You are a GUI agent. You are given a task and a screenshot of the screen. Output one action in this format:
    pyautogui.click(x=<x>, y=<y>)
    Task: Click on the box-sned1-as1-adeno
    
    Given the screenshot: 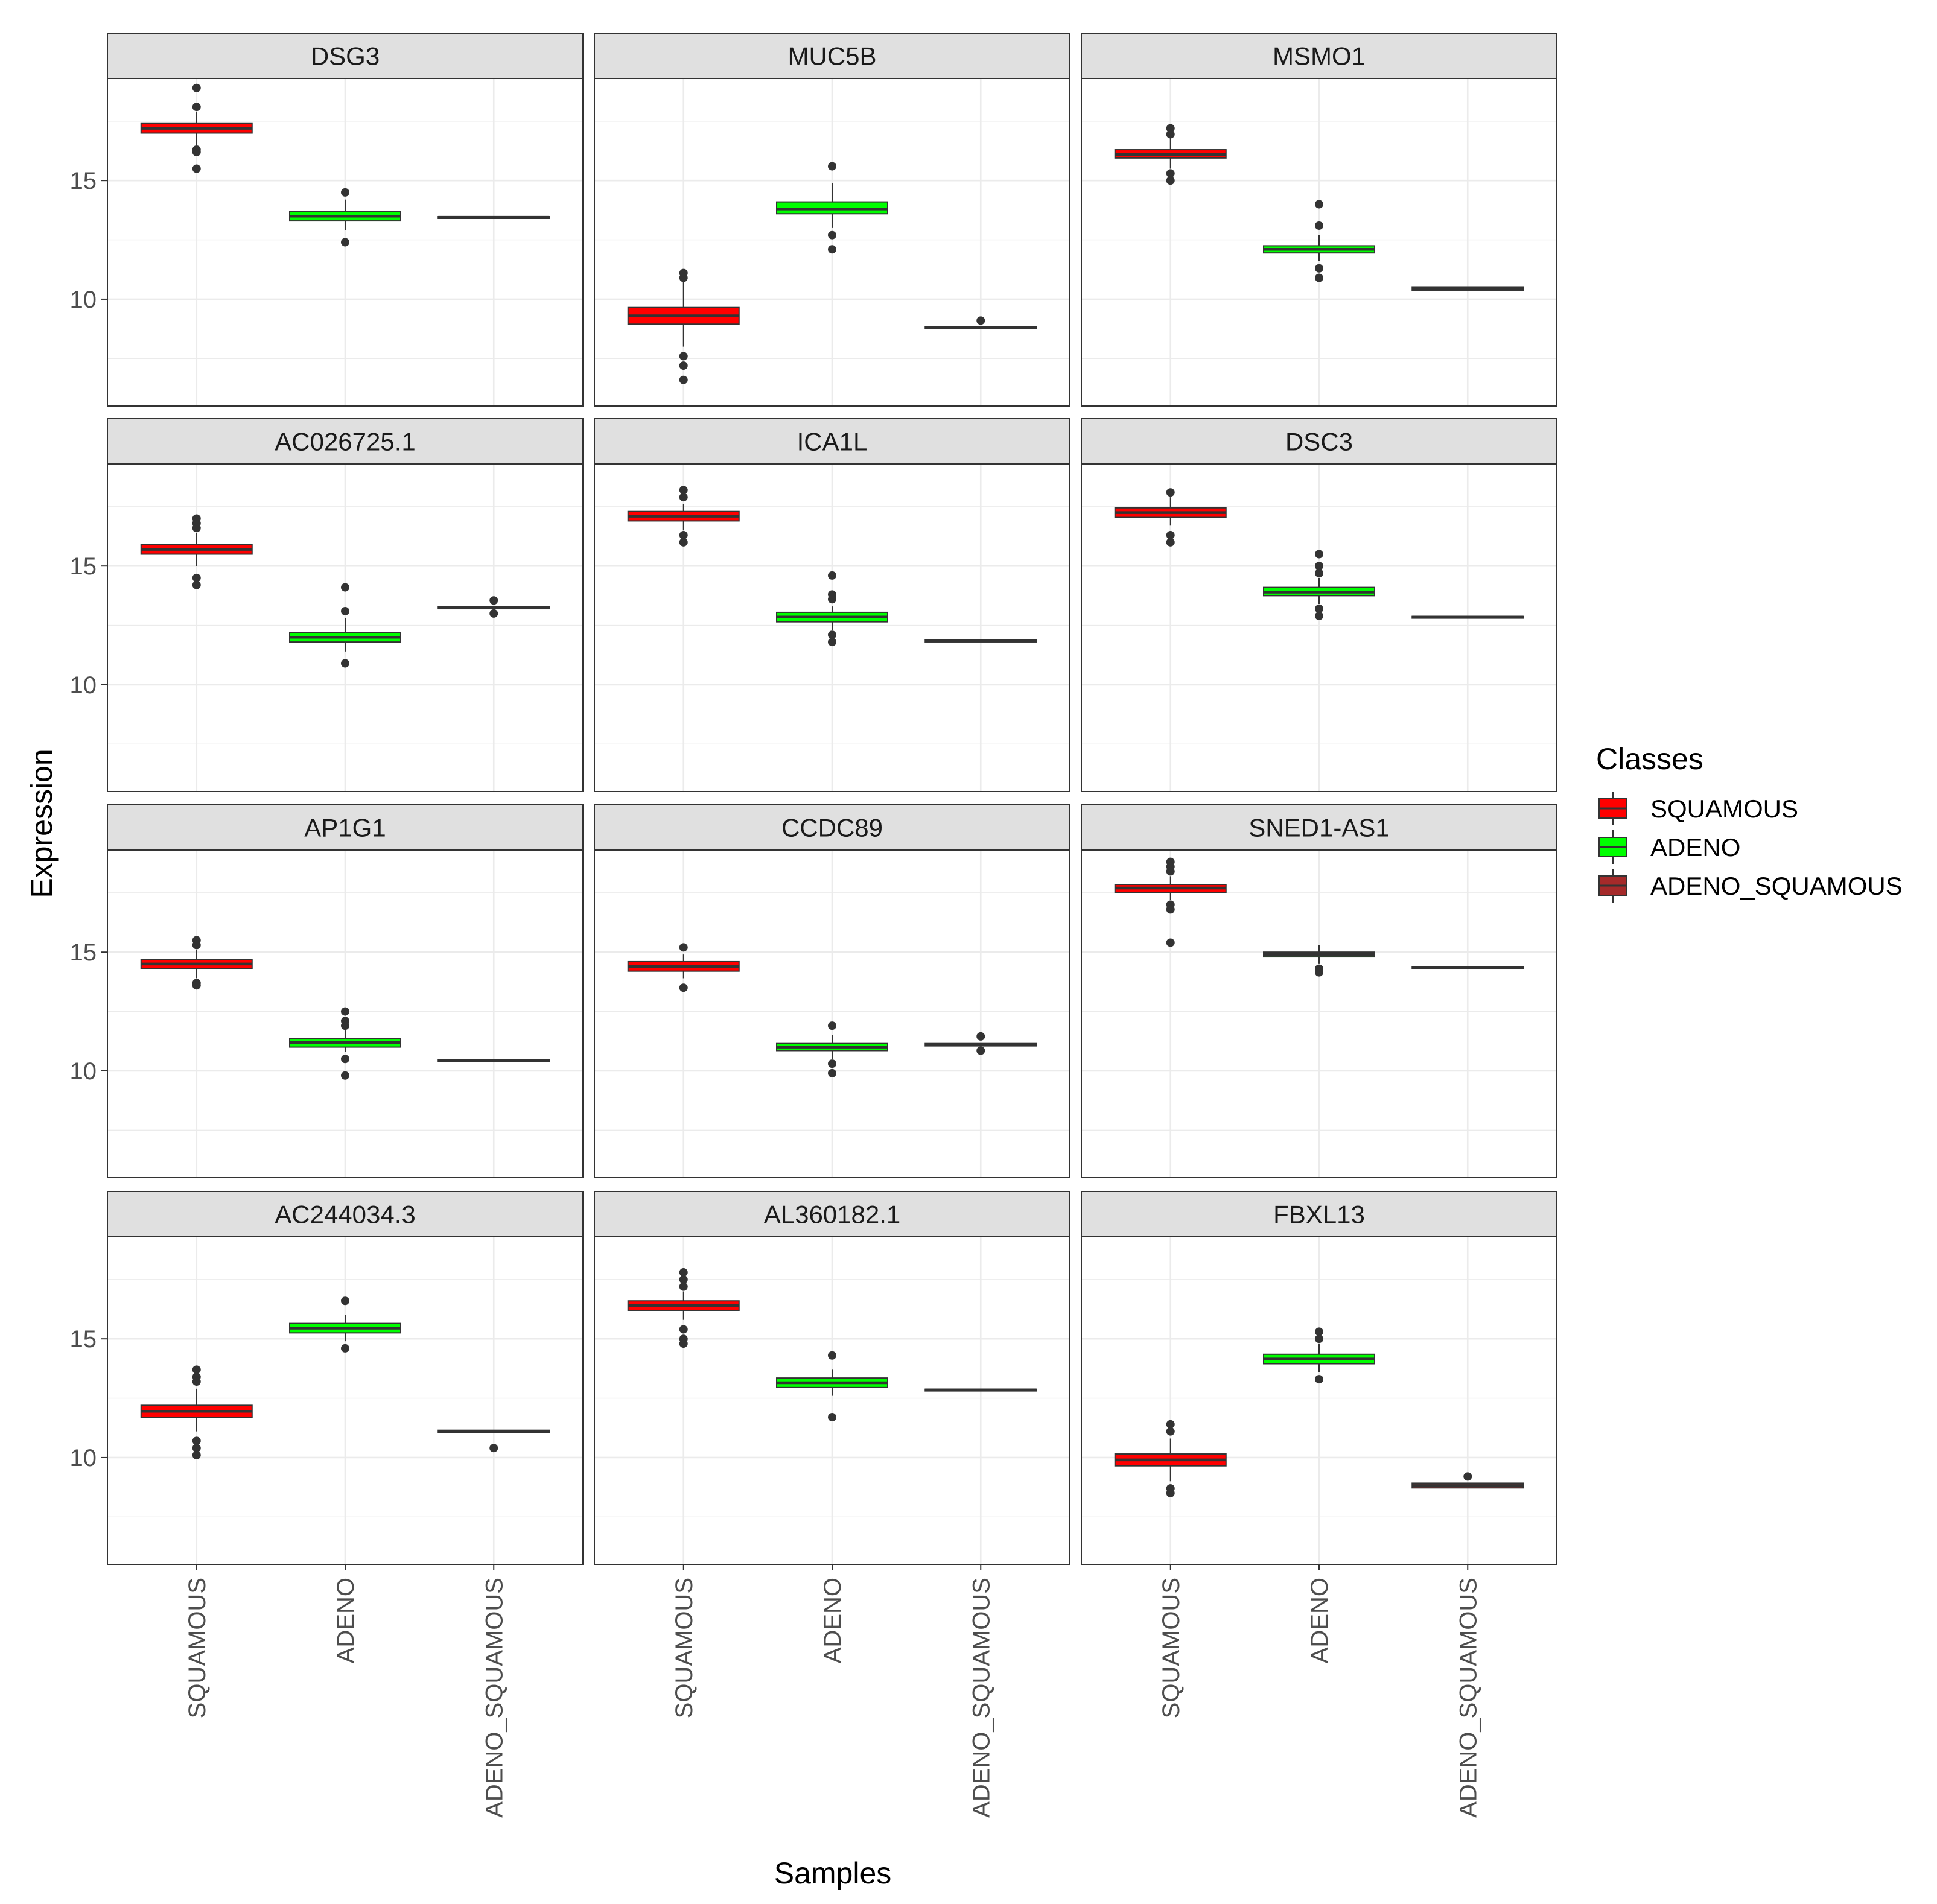 What is the action you would take?
    pyautogui.click(x=1319, y=961)
    